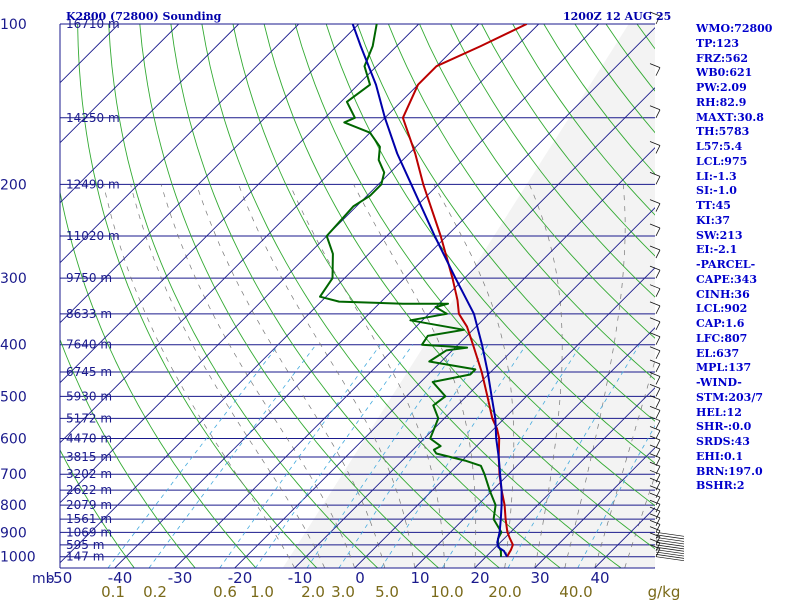  Describe the element at coordinates (89, 418) in the screenshot. I see `height-label: 5172 m` at that location.